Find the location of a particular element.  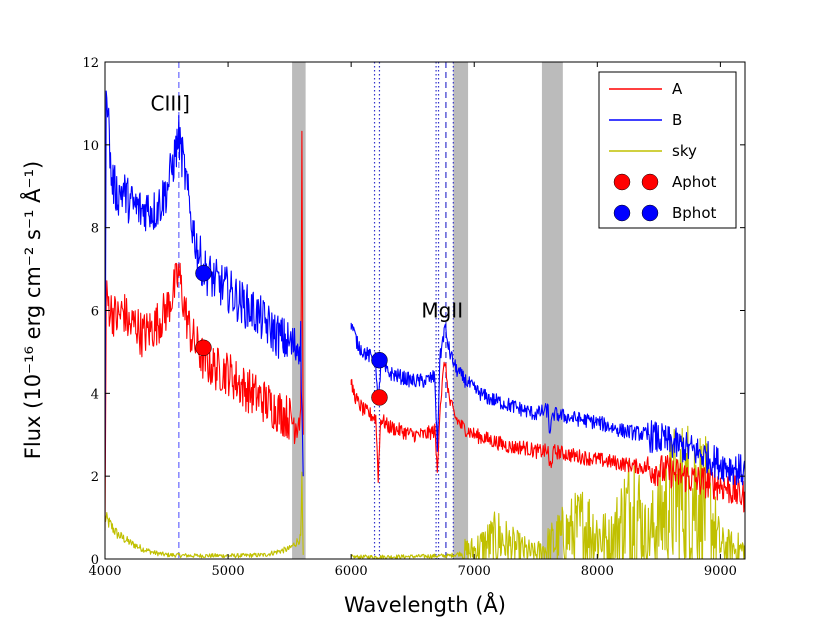

y-tick-label: 8 is located at coordinates (95, 229).